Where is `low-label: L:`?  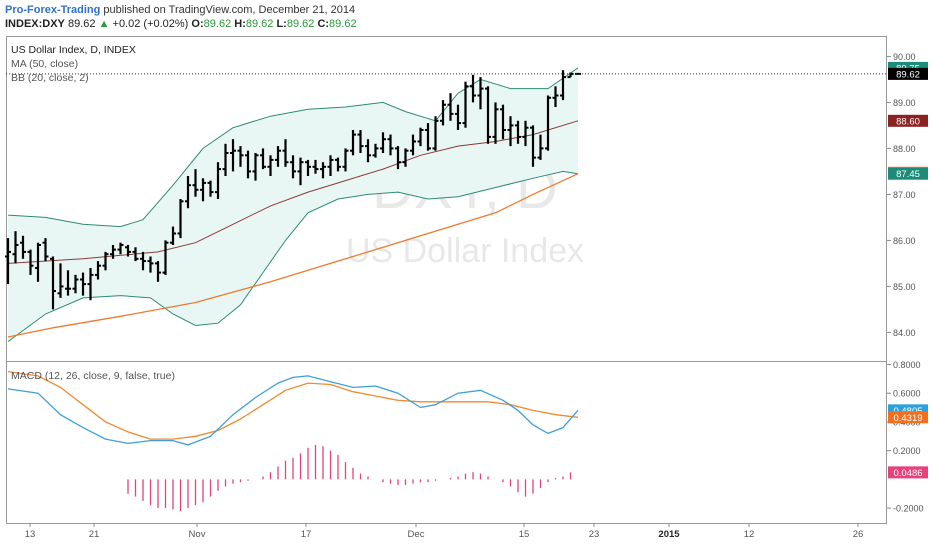
low-label: L: is located at coordinates (281, 24).